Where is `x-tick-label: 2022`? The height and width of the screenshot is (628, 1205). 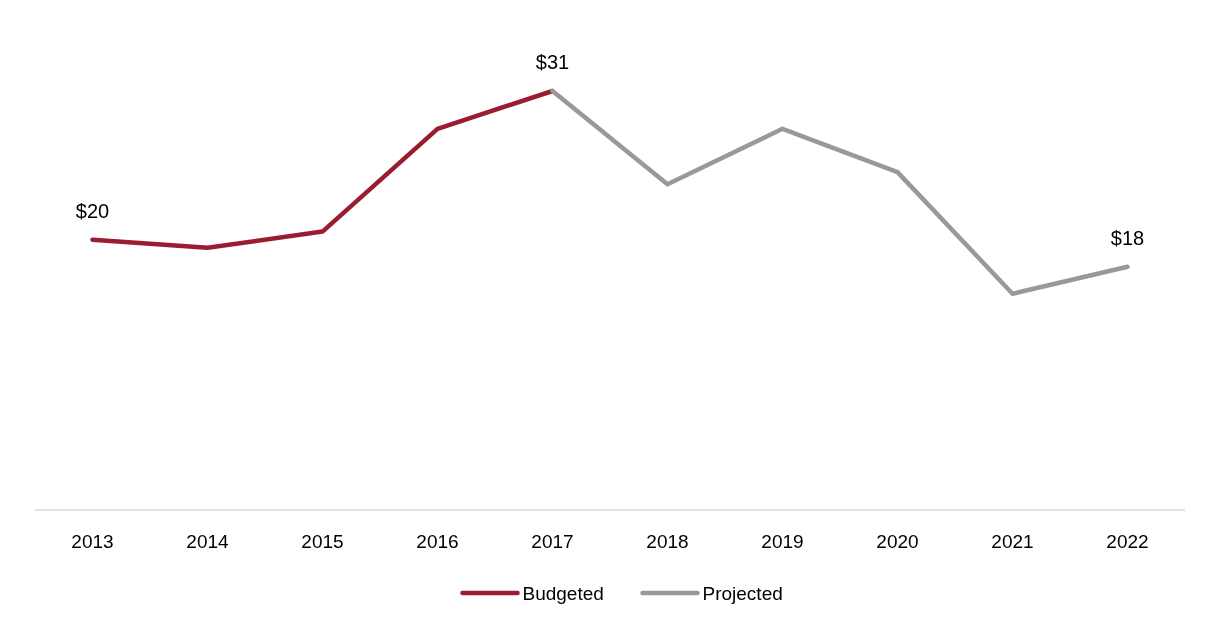 x-tick-label: 2022 is located at coordinates (1127, 541).